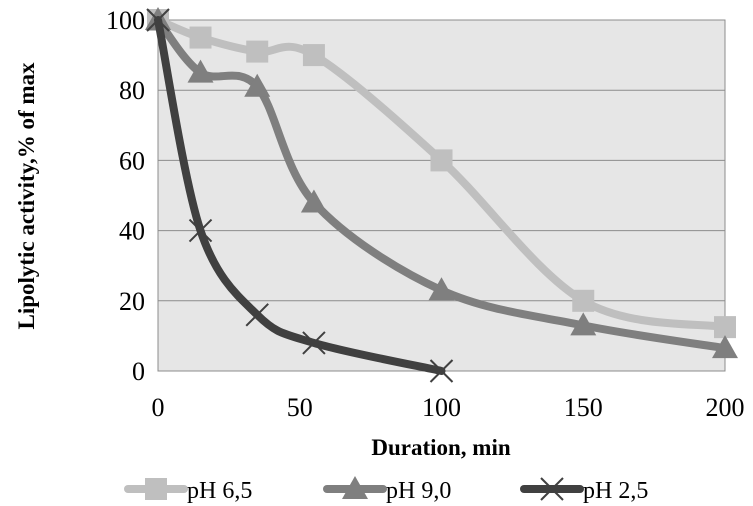 The image size is (753, 506). Describe the element at coordinates (219, 491) in the screenshot. I see `legend-label: pH 6,5` at that location.